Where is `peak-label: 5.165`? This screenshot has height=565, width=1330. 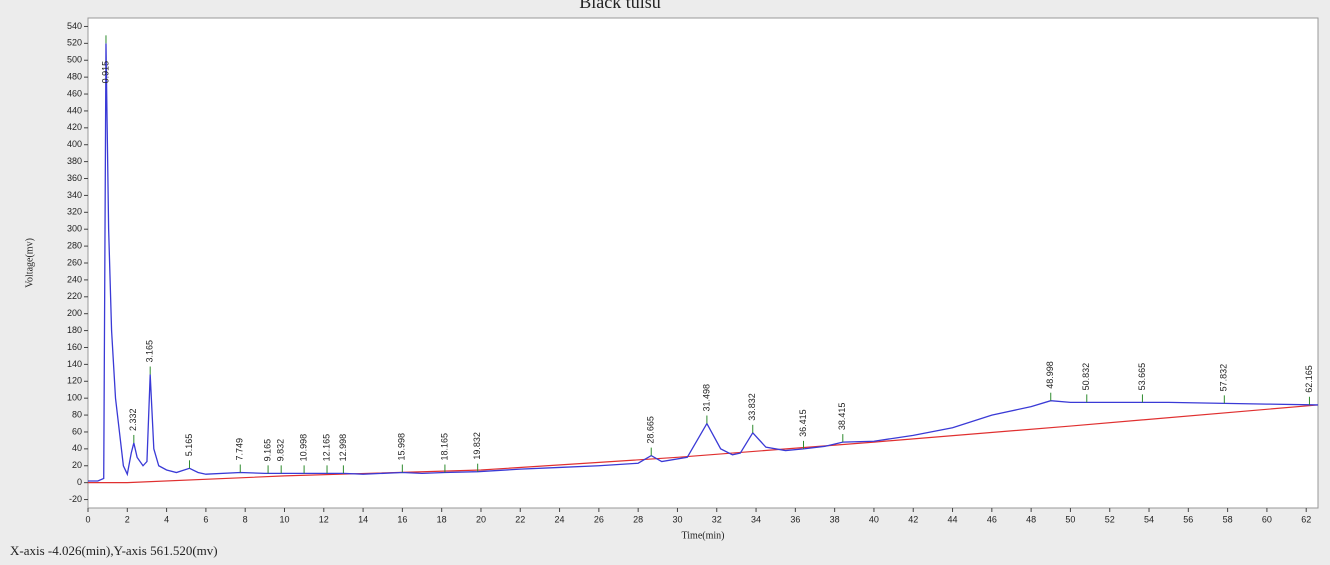
peak-label: 5.165 is located at coordinates (189, 445).